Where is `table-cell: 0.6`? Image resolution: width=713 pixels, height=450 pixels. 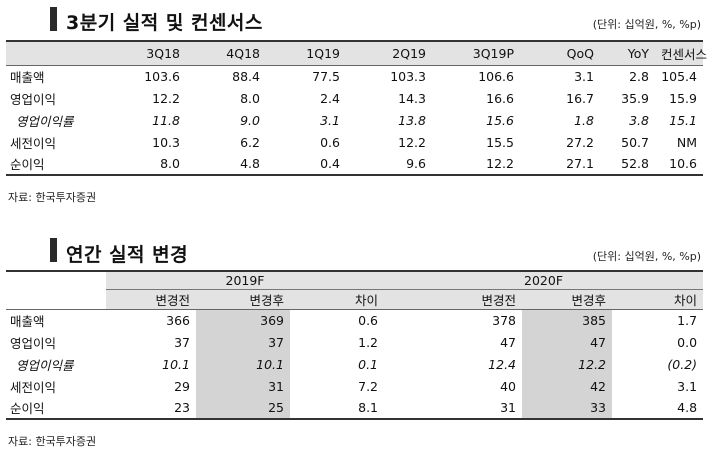 table-cell: 0.6 is located at coordinates (368, 320).